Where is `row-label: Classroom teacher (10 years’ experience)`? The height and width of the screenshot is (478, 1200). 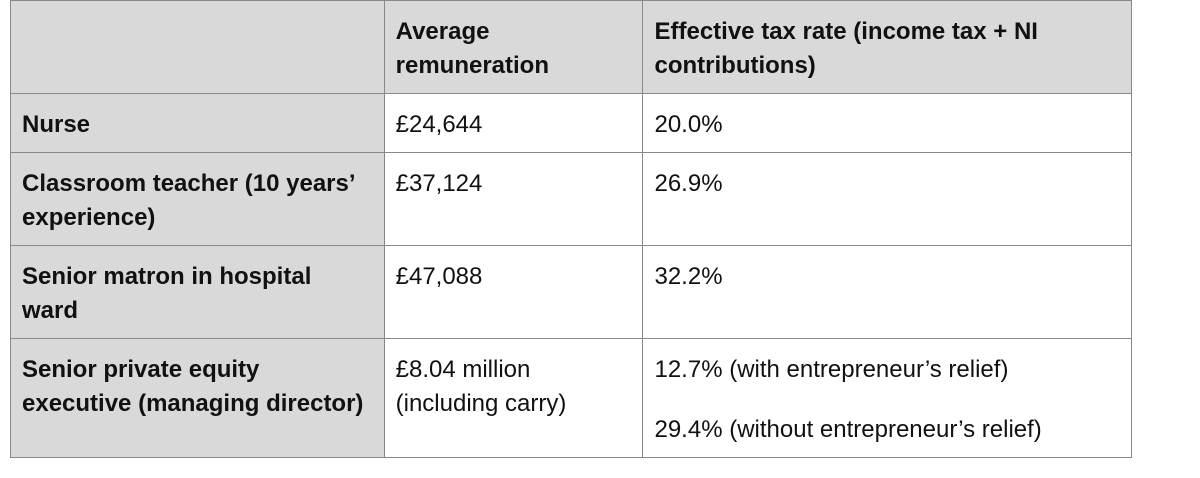
row-label: Classroom teacher (10 years’ experience) is located at coordinates (197, 199).